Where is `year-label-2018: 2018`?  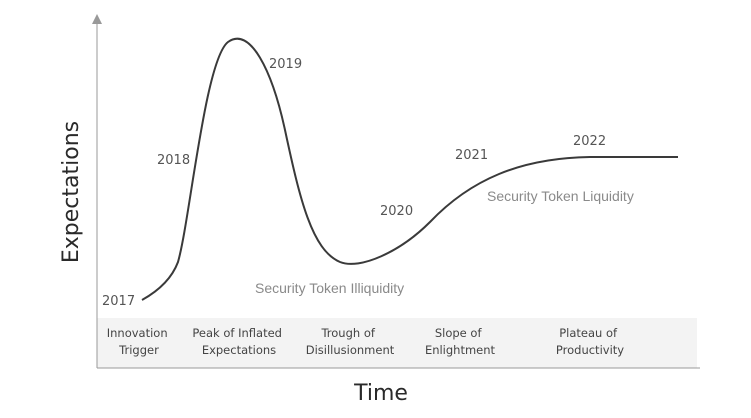 year-label-2018: 2018 is located at coordinates (173, 160).